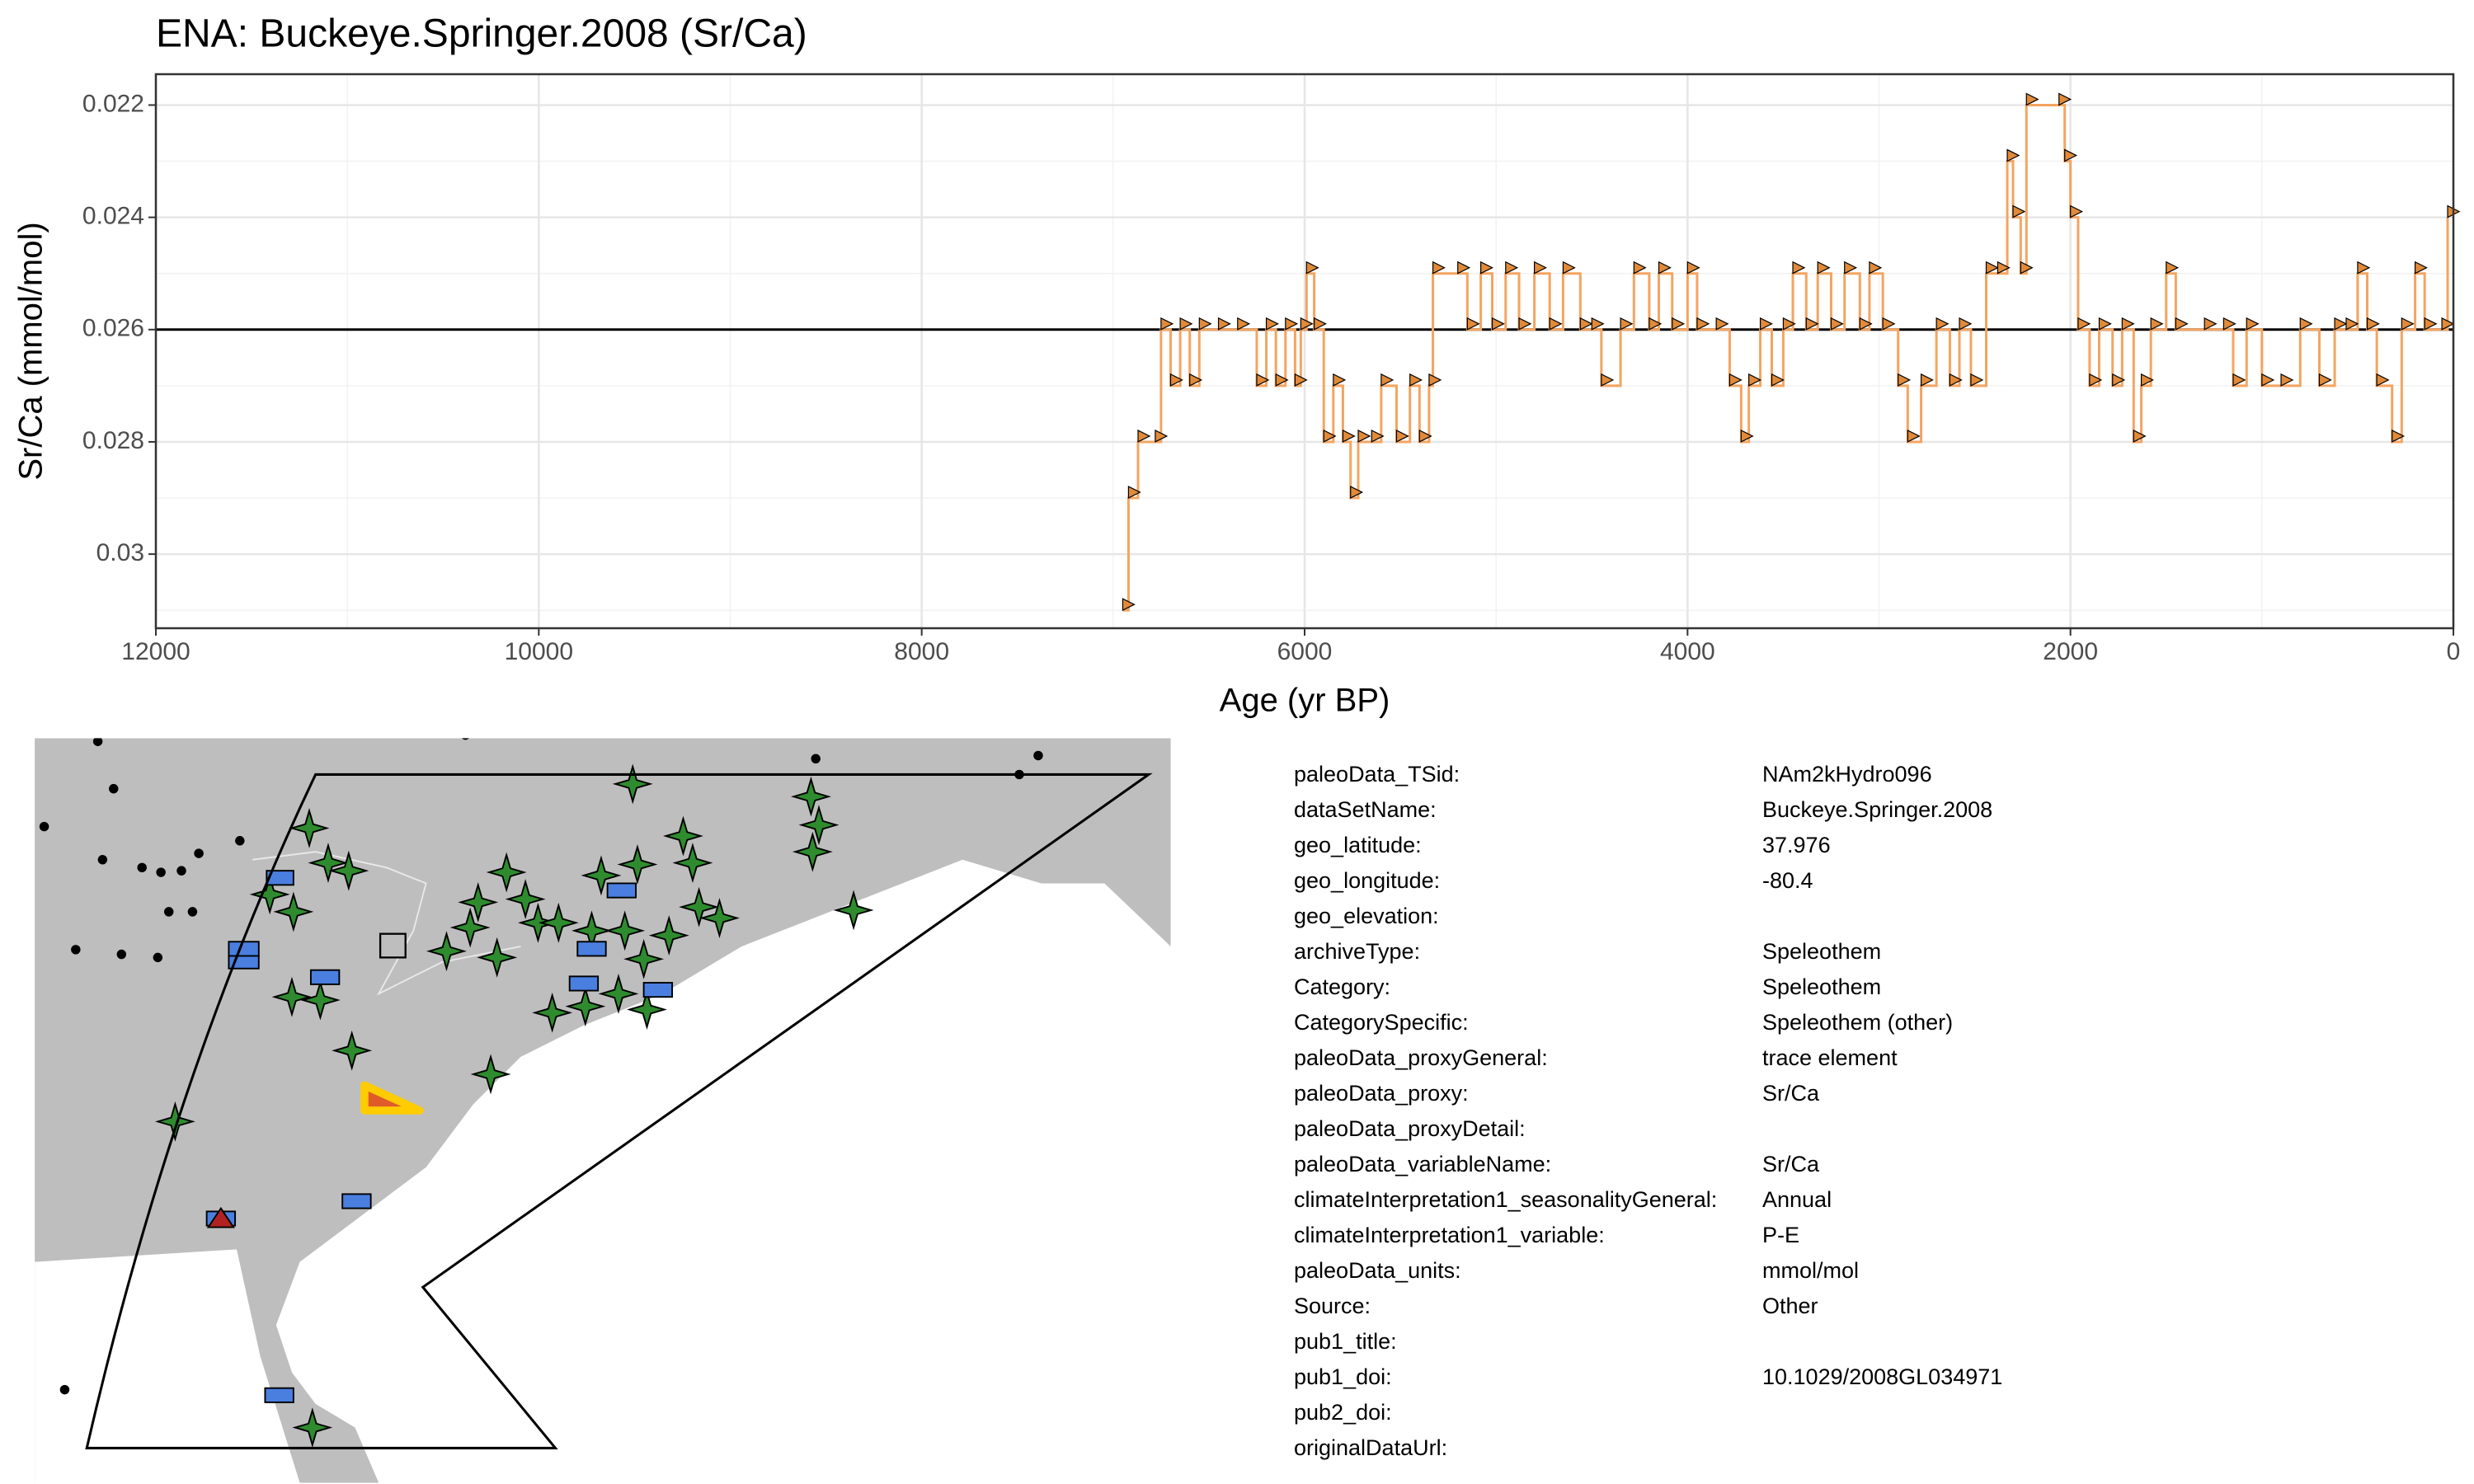  Describe the element at coordinates (1810, 1270) in the screenshot. I see `meta-value: mmol/mol` at that location.